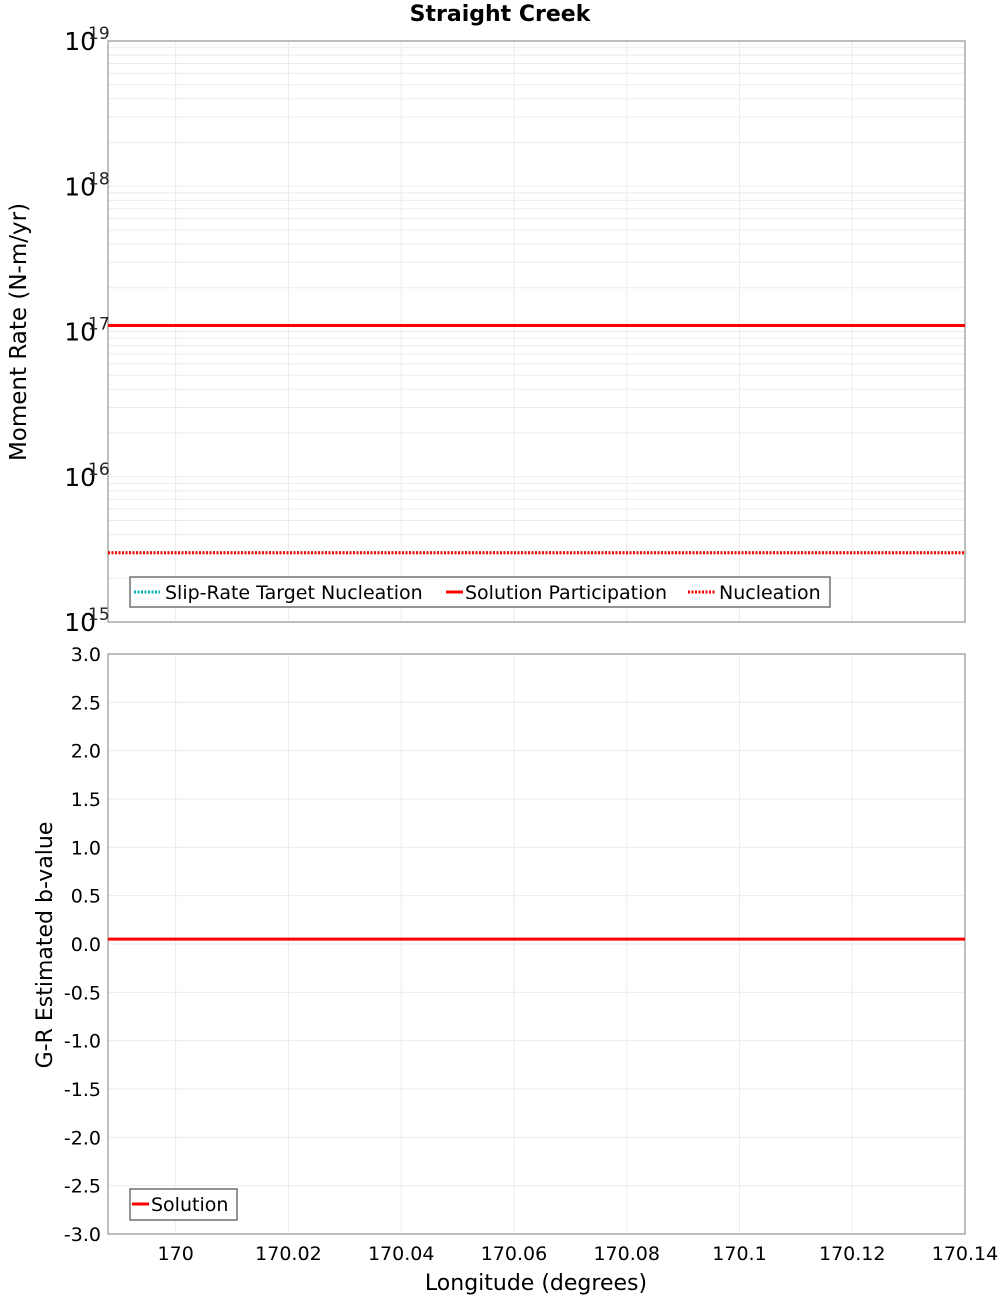 The image size is (1000, 1300). Describe the element at coordinates (99, 179) in the screenshot. I see `svg-text: 18` at that location.